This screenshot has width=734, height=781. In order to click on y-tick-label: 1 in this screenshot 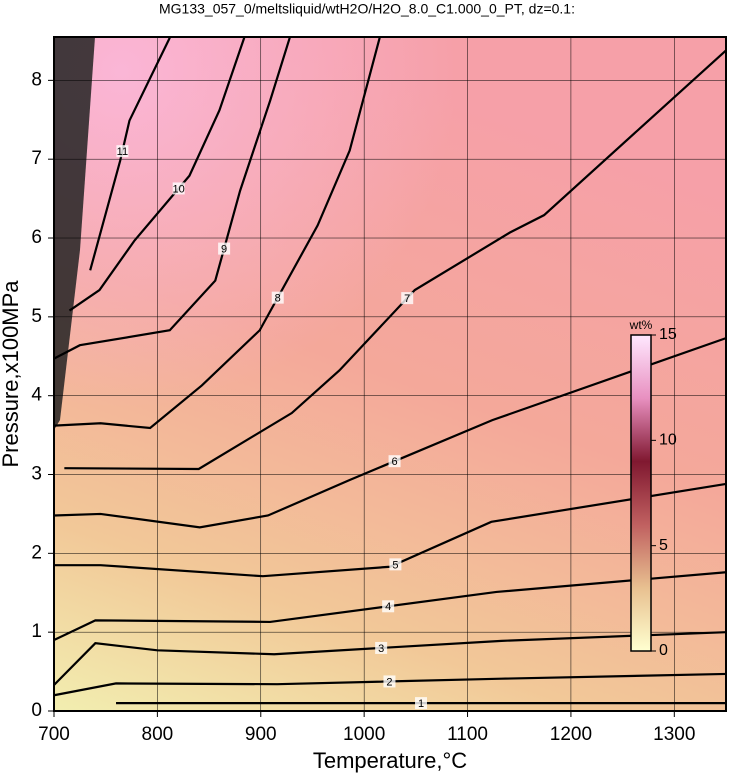, I will do `click(36, 631)`.